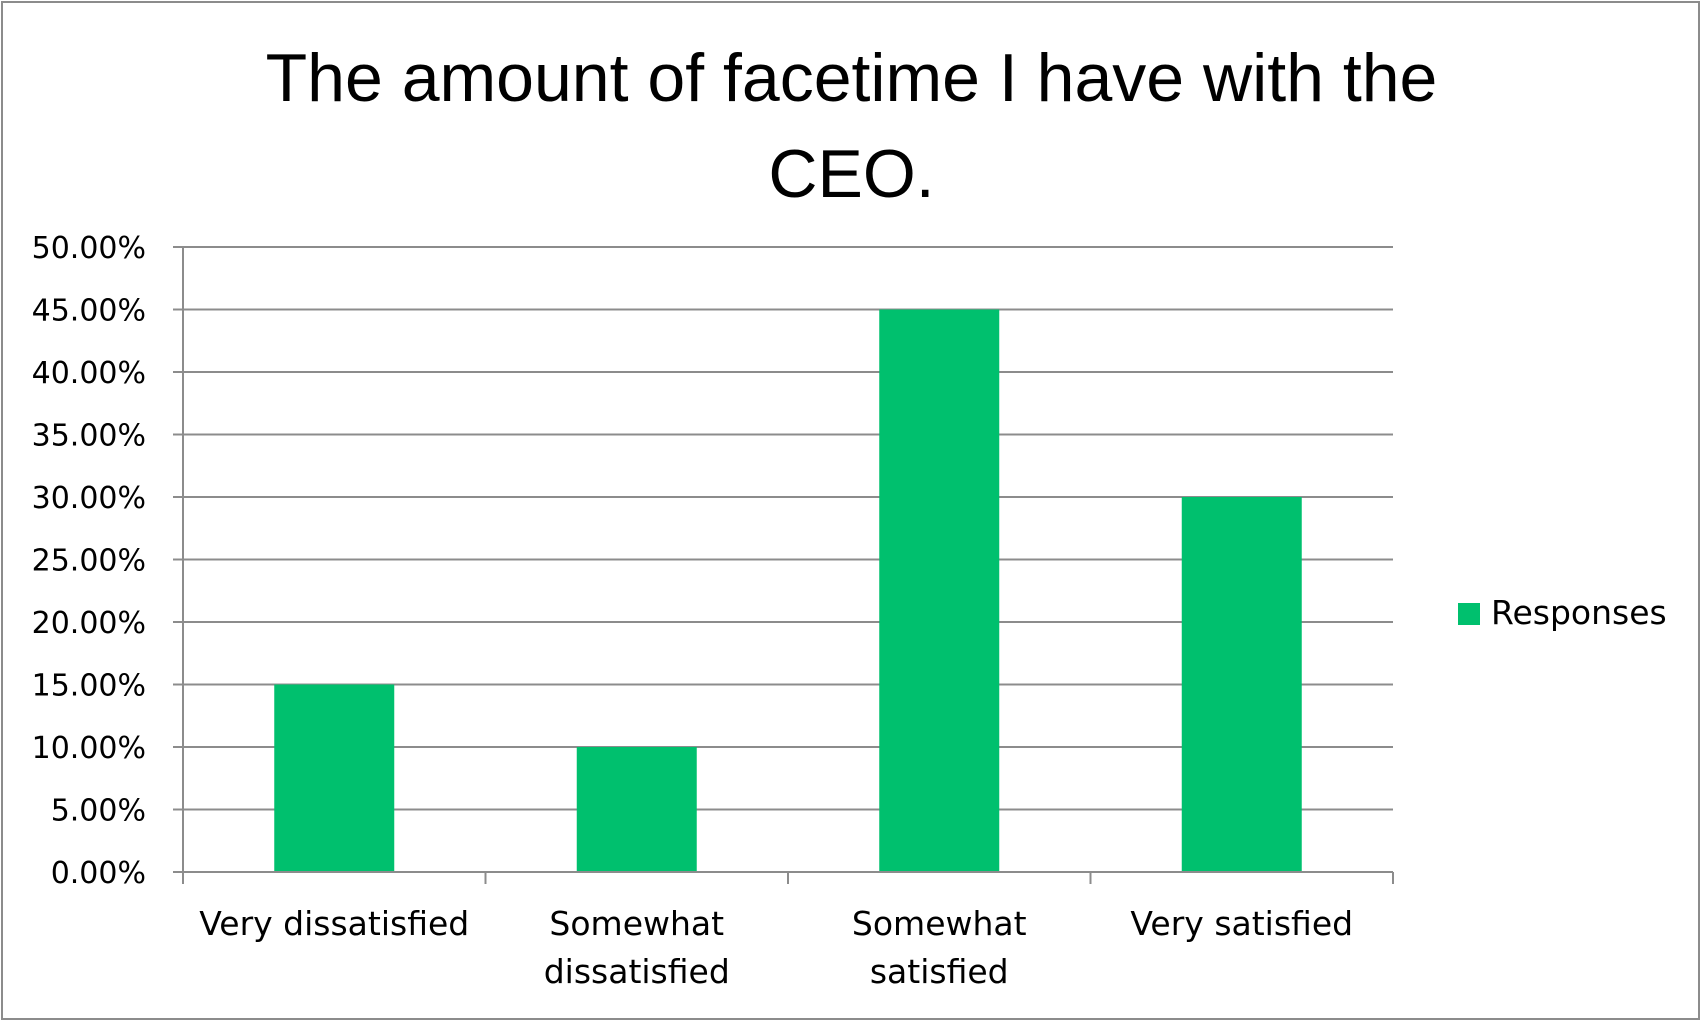 The image size is (1703, 1023). I want to click on legend: Responses, so click(1562, 612).